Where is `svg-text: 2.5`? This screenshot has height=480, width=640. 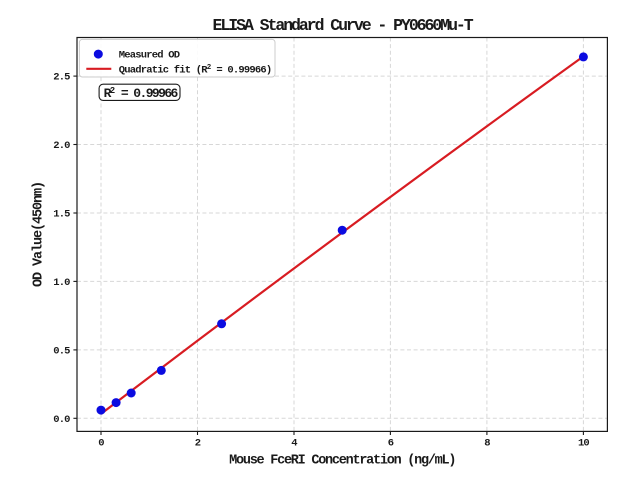 svg-text: 2.5 is located at coordinates (61, 78).